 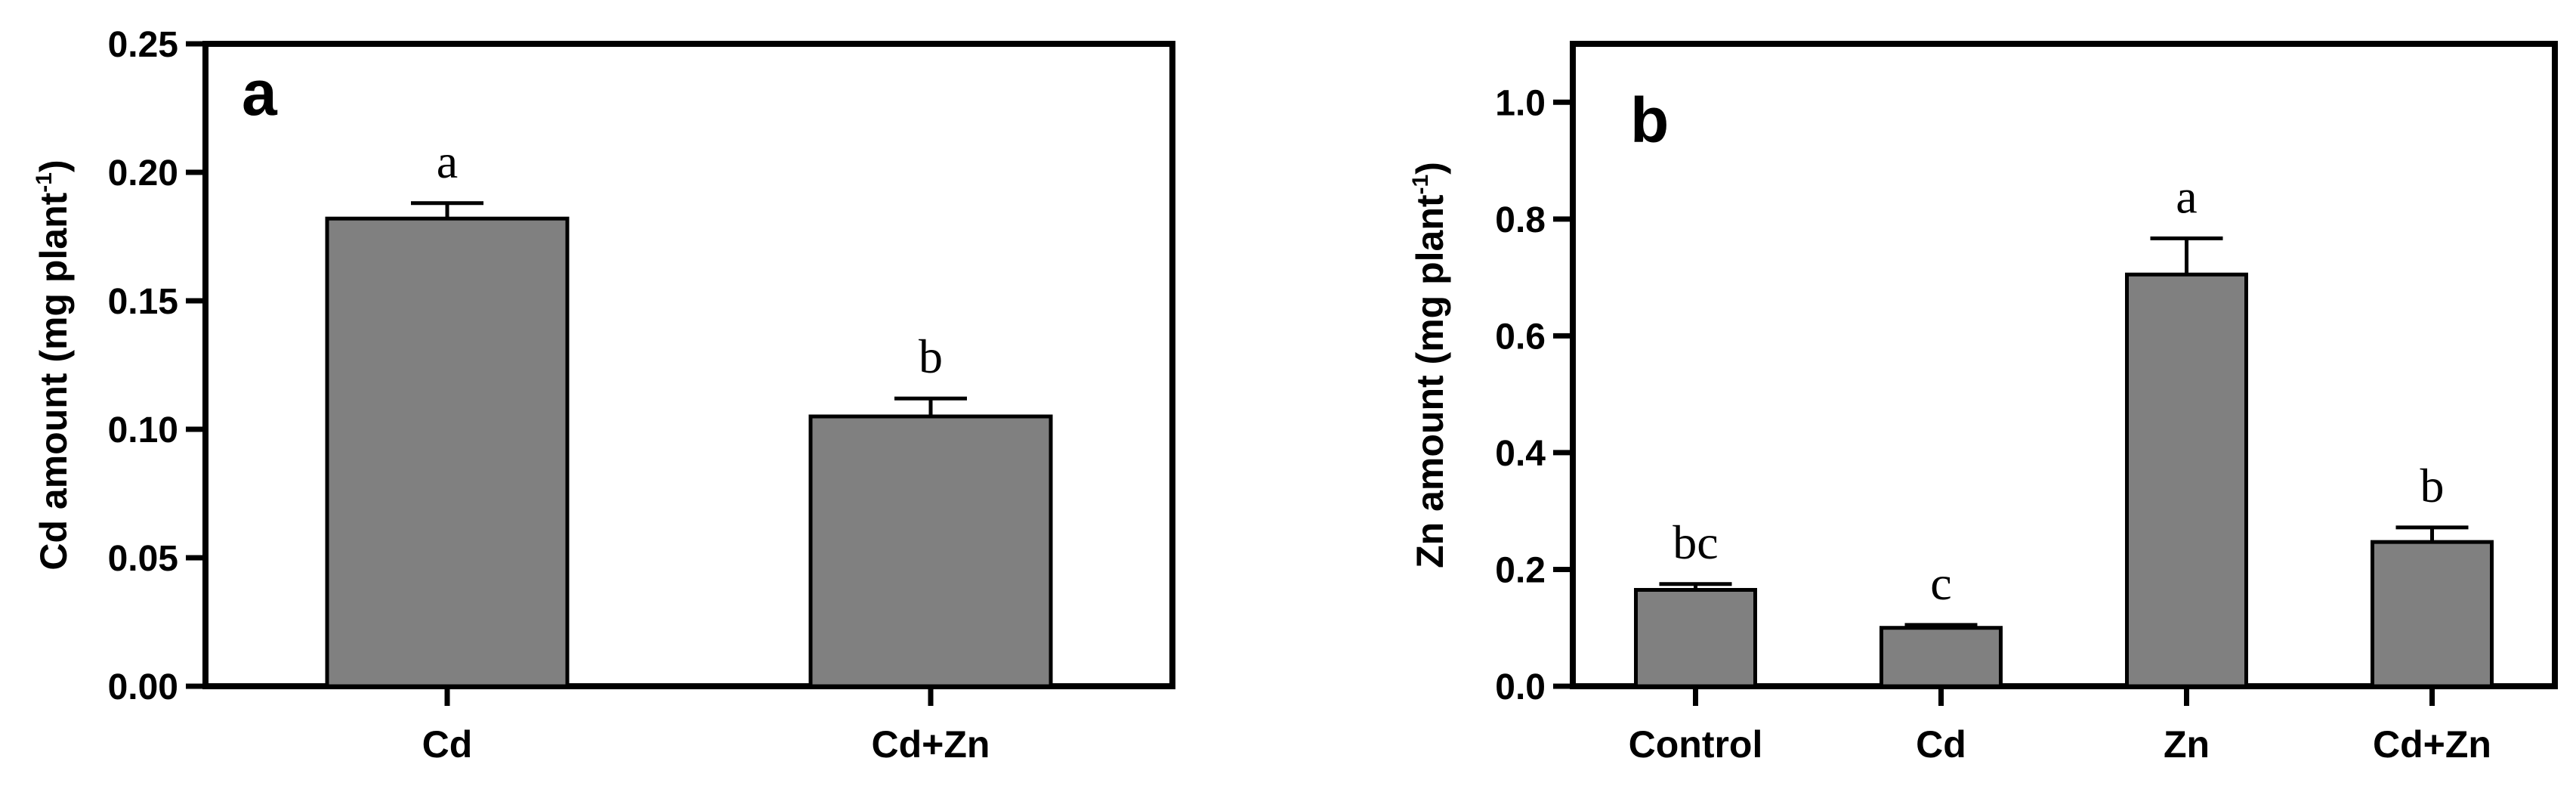 What do you see at coordinates (1520, 570) in the screenshot?
I see `y-tick-label: 0.2` at bounding box center [1520, 570].